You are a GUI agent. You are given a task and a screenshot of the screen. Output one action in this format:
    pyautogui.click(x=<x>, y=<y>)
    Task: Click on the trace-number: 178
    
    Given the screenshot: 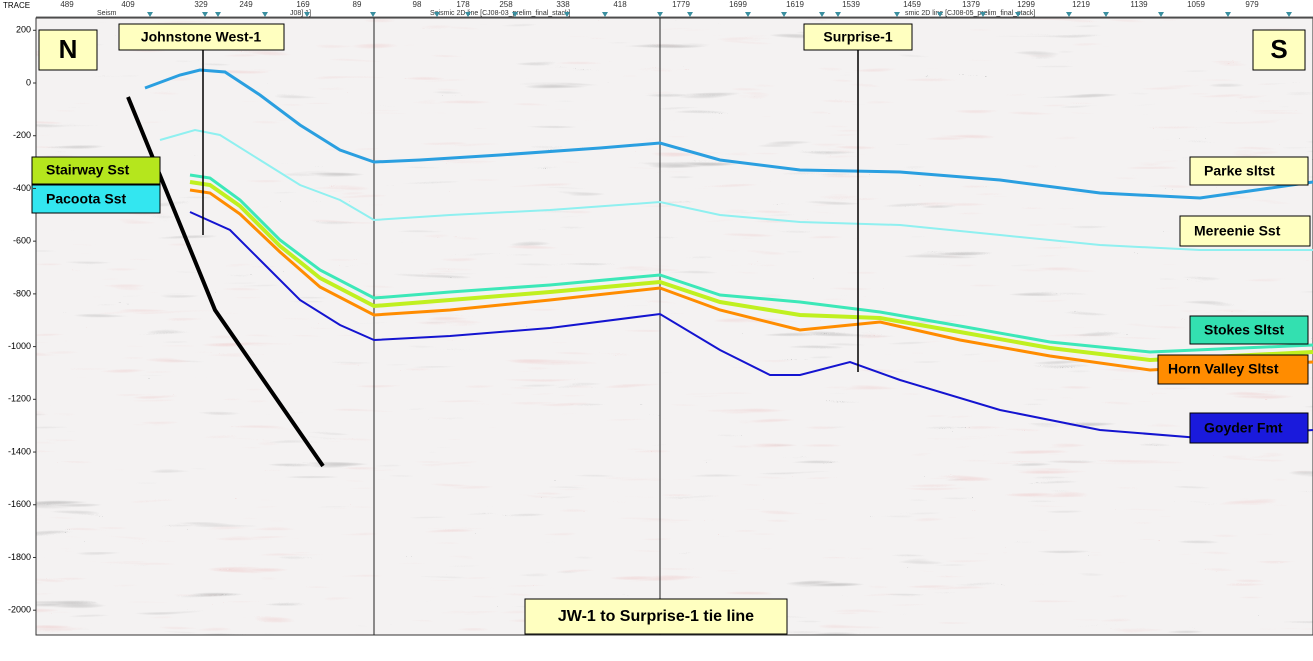 What is the action you would take?
    pyautogui.click(x=463, y=4)
    